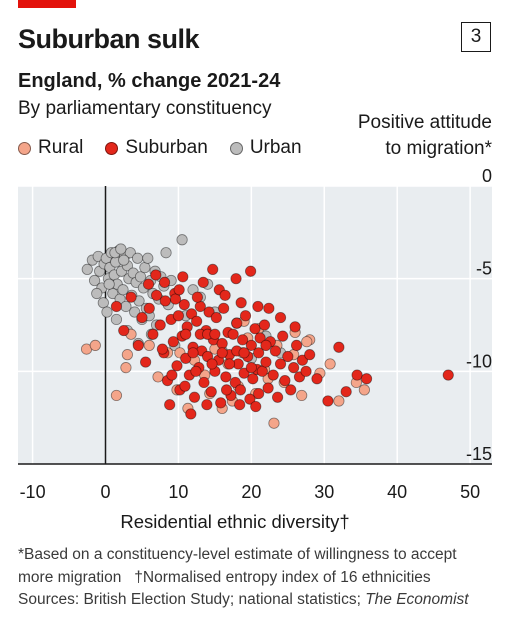 This screenshot has width=512, height=626. What do you see at coordinates (156, 148) in the screenshot?
I see `legend-item-suburban: Suburban` at bounding box center [156, 148].